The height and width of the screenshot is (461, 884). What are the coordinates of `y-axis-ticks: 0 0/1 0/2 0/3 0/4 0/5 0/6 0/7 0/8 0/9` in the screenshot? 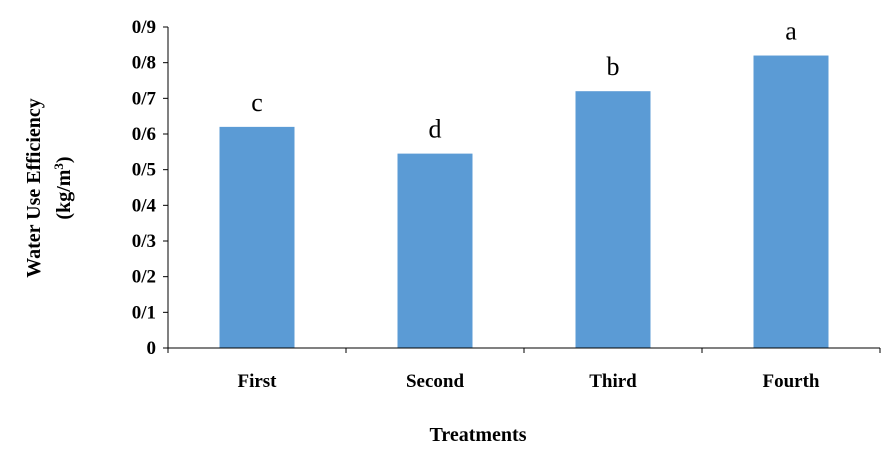 It's located at (150, 188).